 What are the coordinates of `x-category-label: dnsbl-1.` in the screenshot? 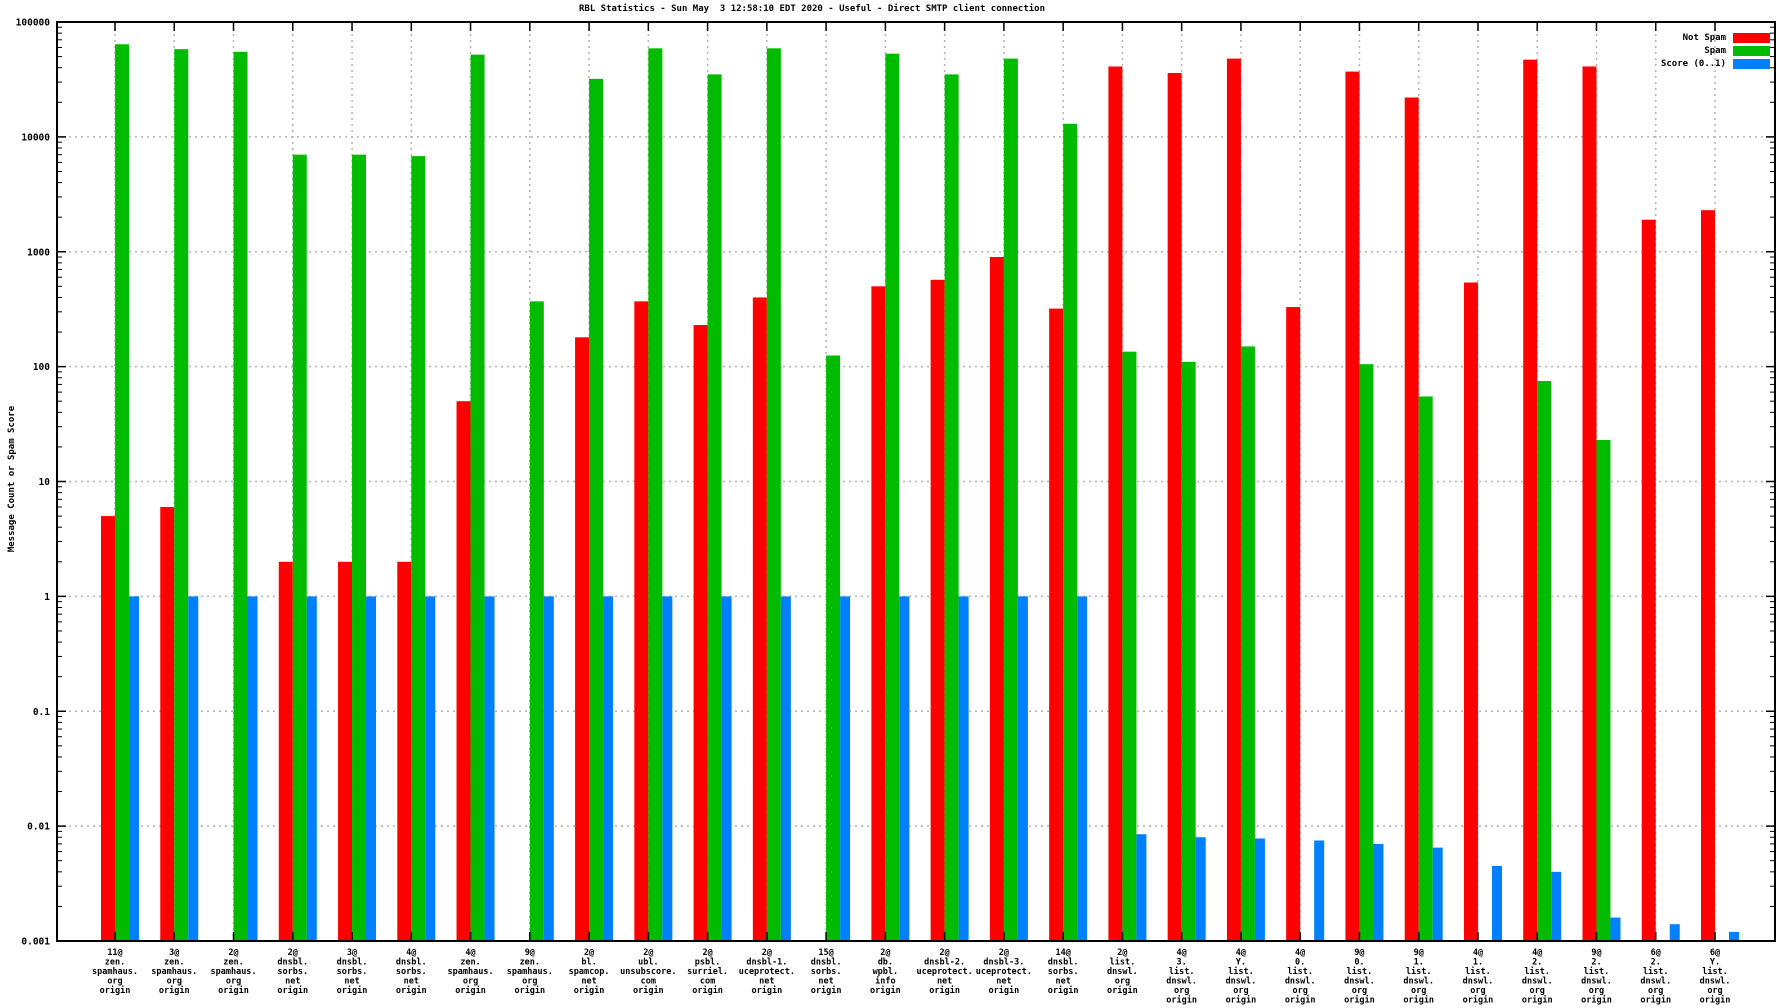 It's located at (766, 963).